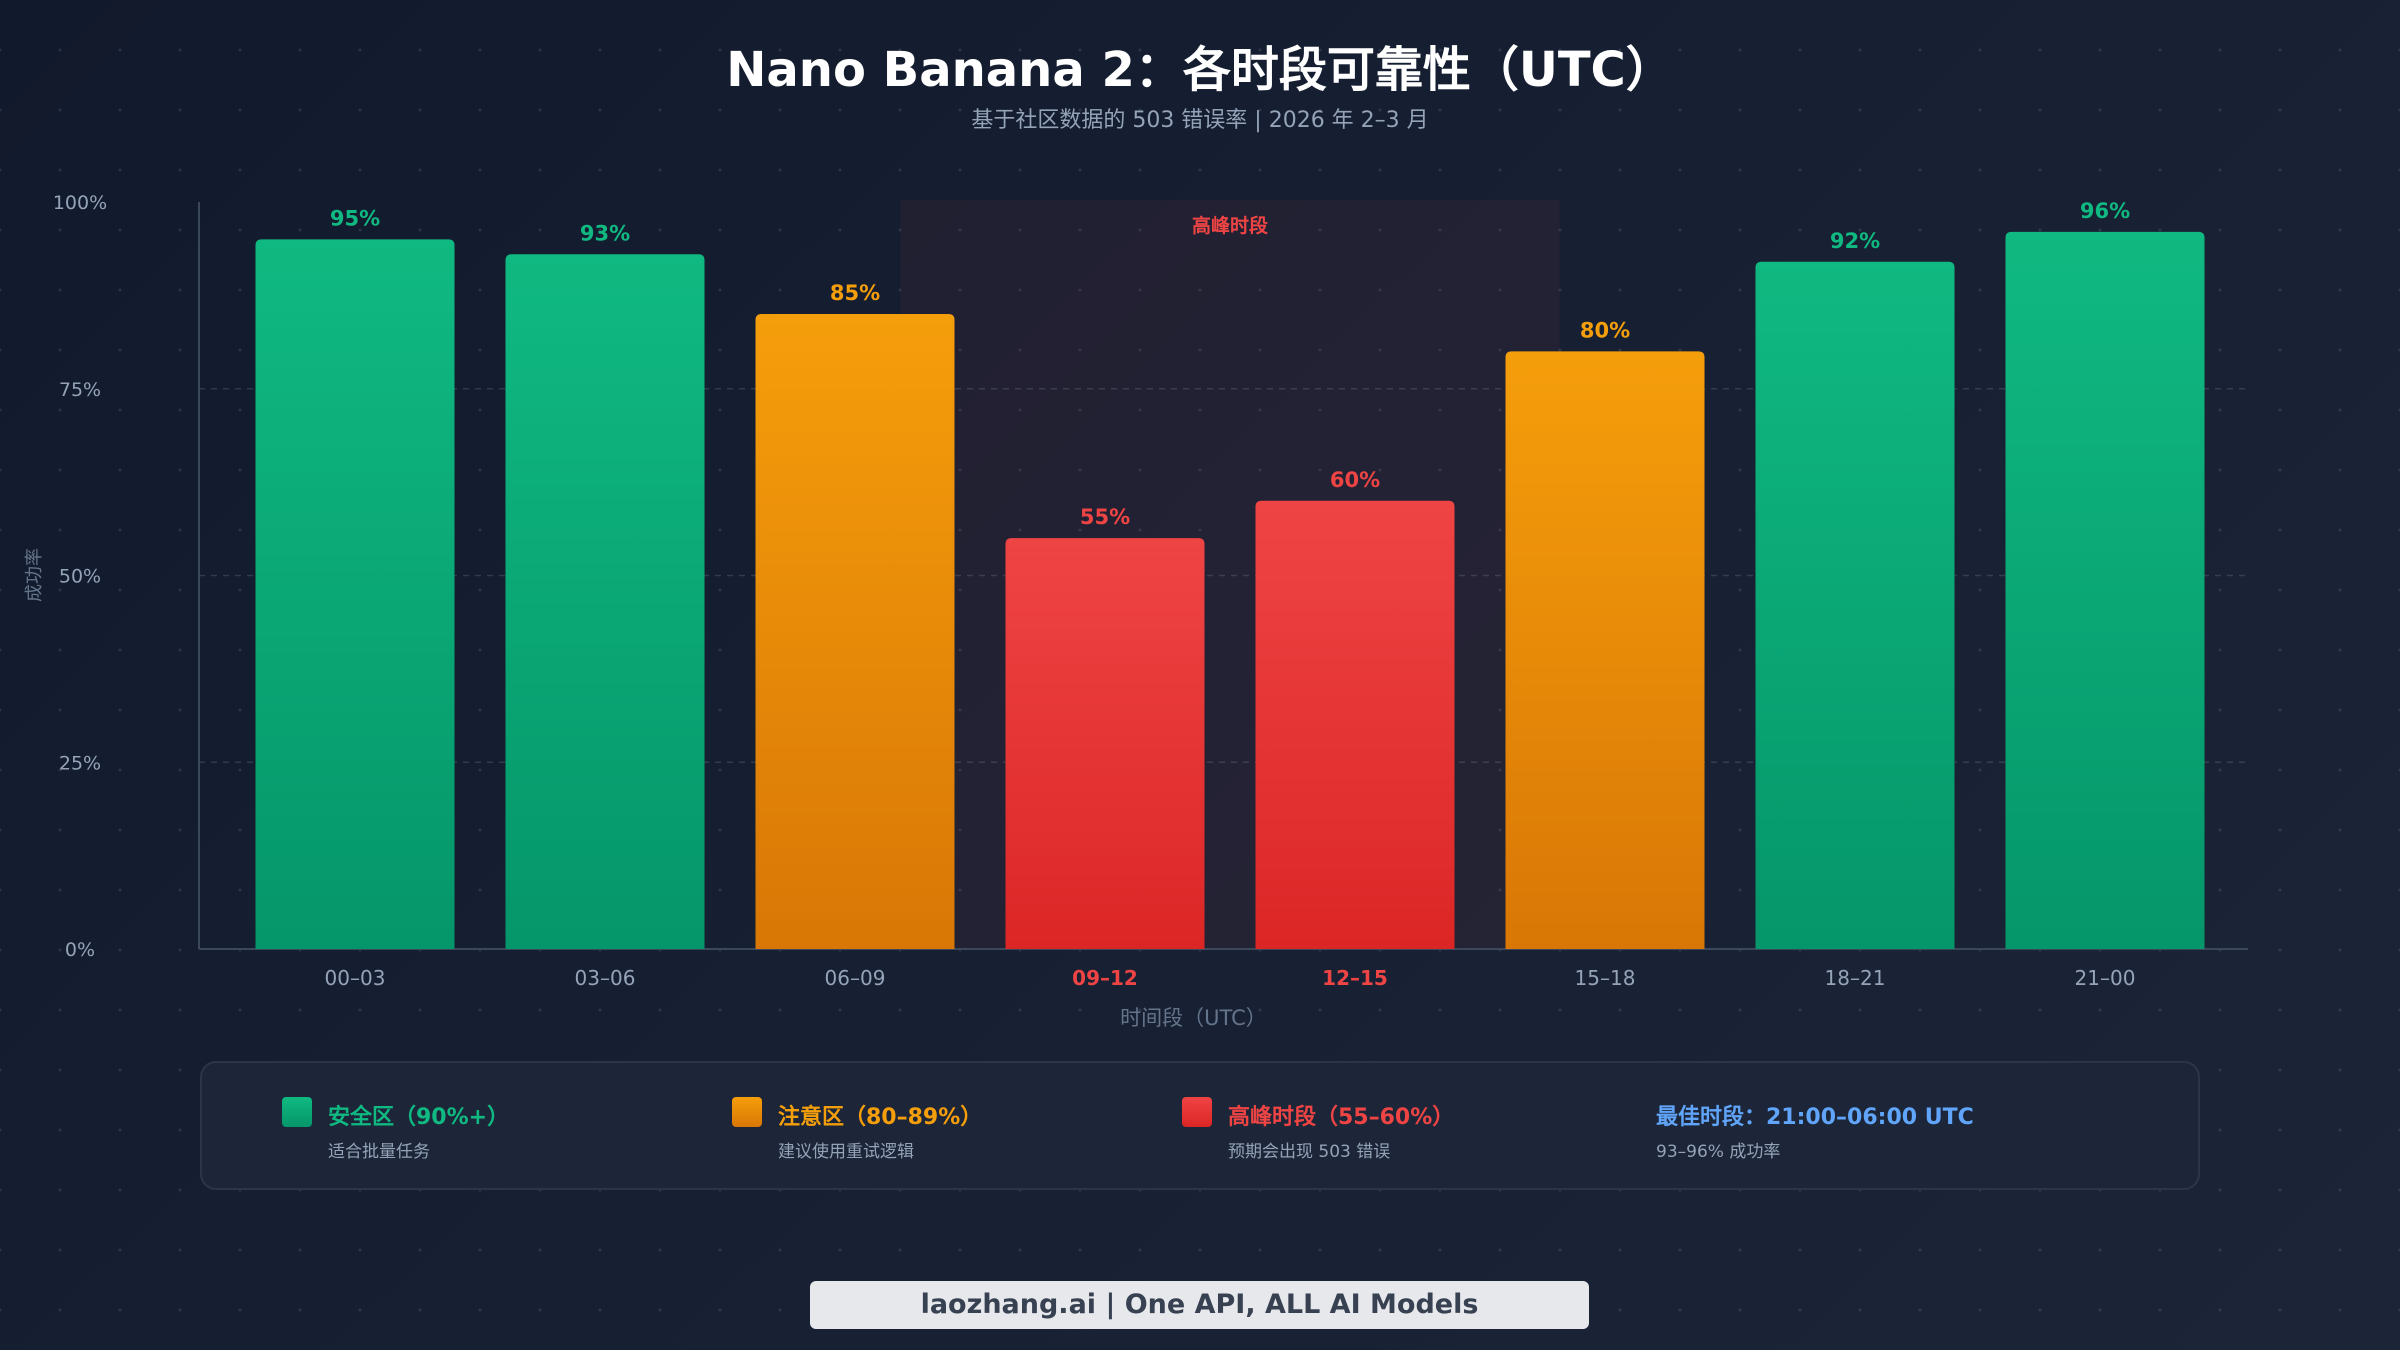  What do you see at coordinates (1105, 517) in the screenshot?
I see `bar-value-label: 55%` at bounding box center [1105, 517].